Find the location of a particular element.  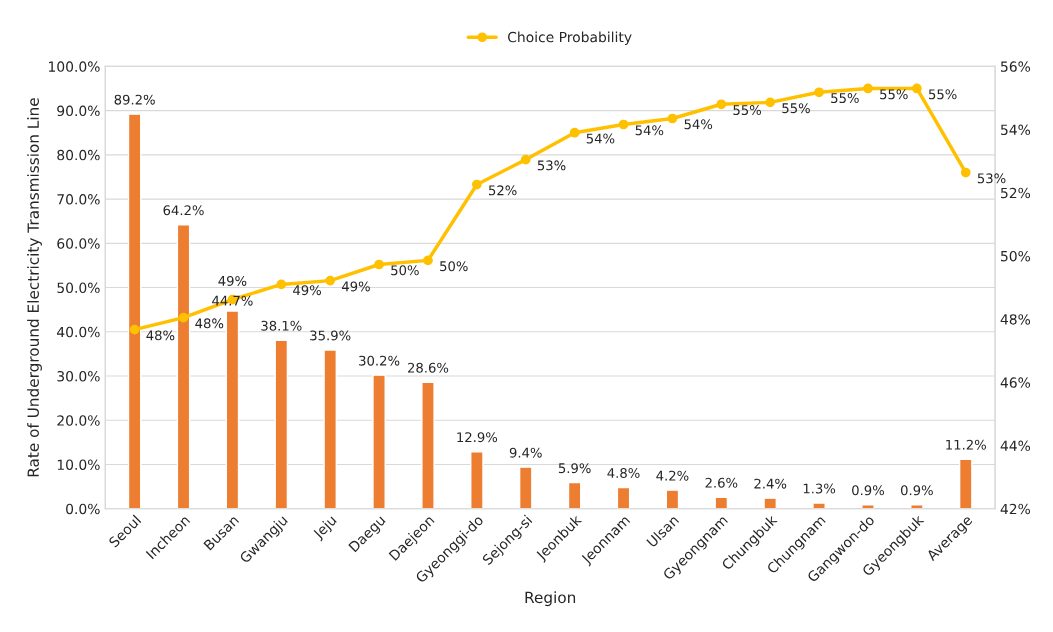

data-label: 30.2% is located at coordinates (379, 360).